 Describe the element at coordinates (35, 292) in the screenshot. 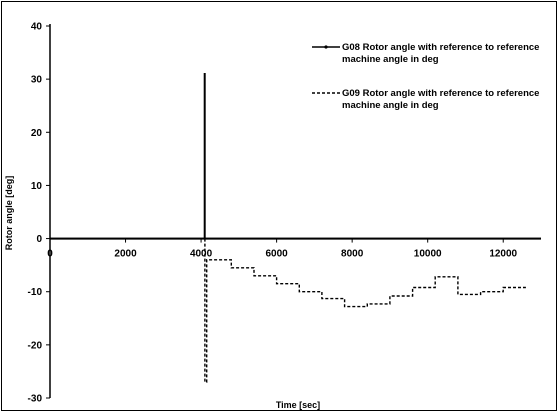

I see `y-tick-label: -10` at that location.